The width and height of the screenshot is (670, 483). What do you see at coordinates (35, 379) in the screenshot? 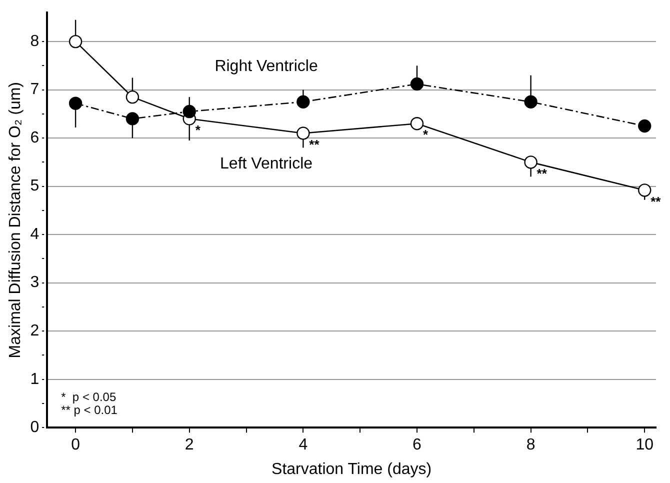
I see `y-tick-label: 1` at bounding box center [35, 379].